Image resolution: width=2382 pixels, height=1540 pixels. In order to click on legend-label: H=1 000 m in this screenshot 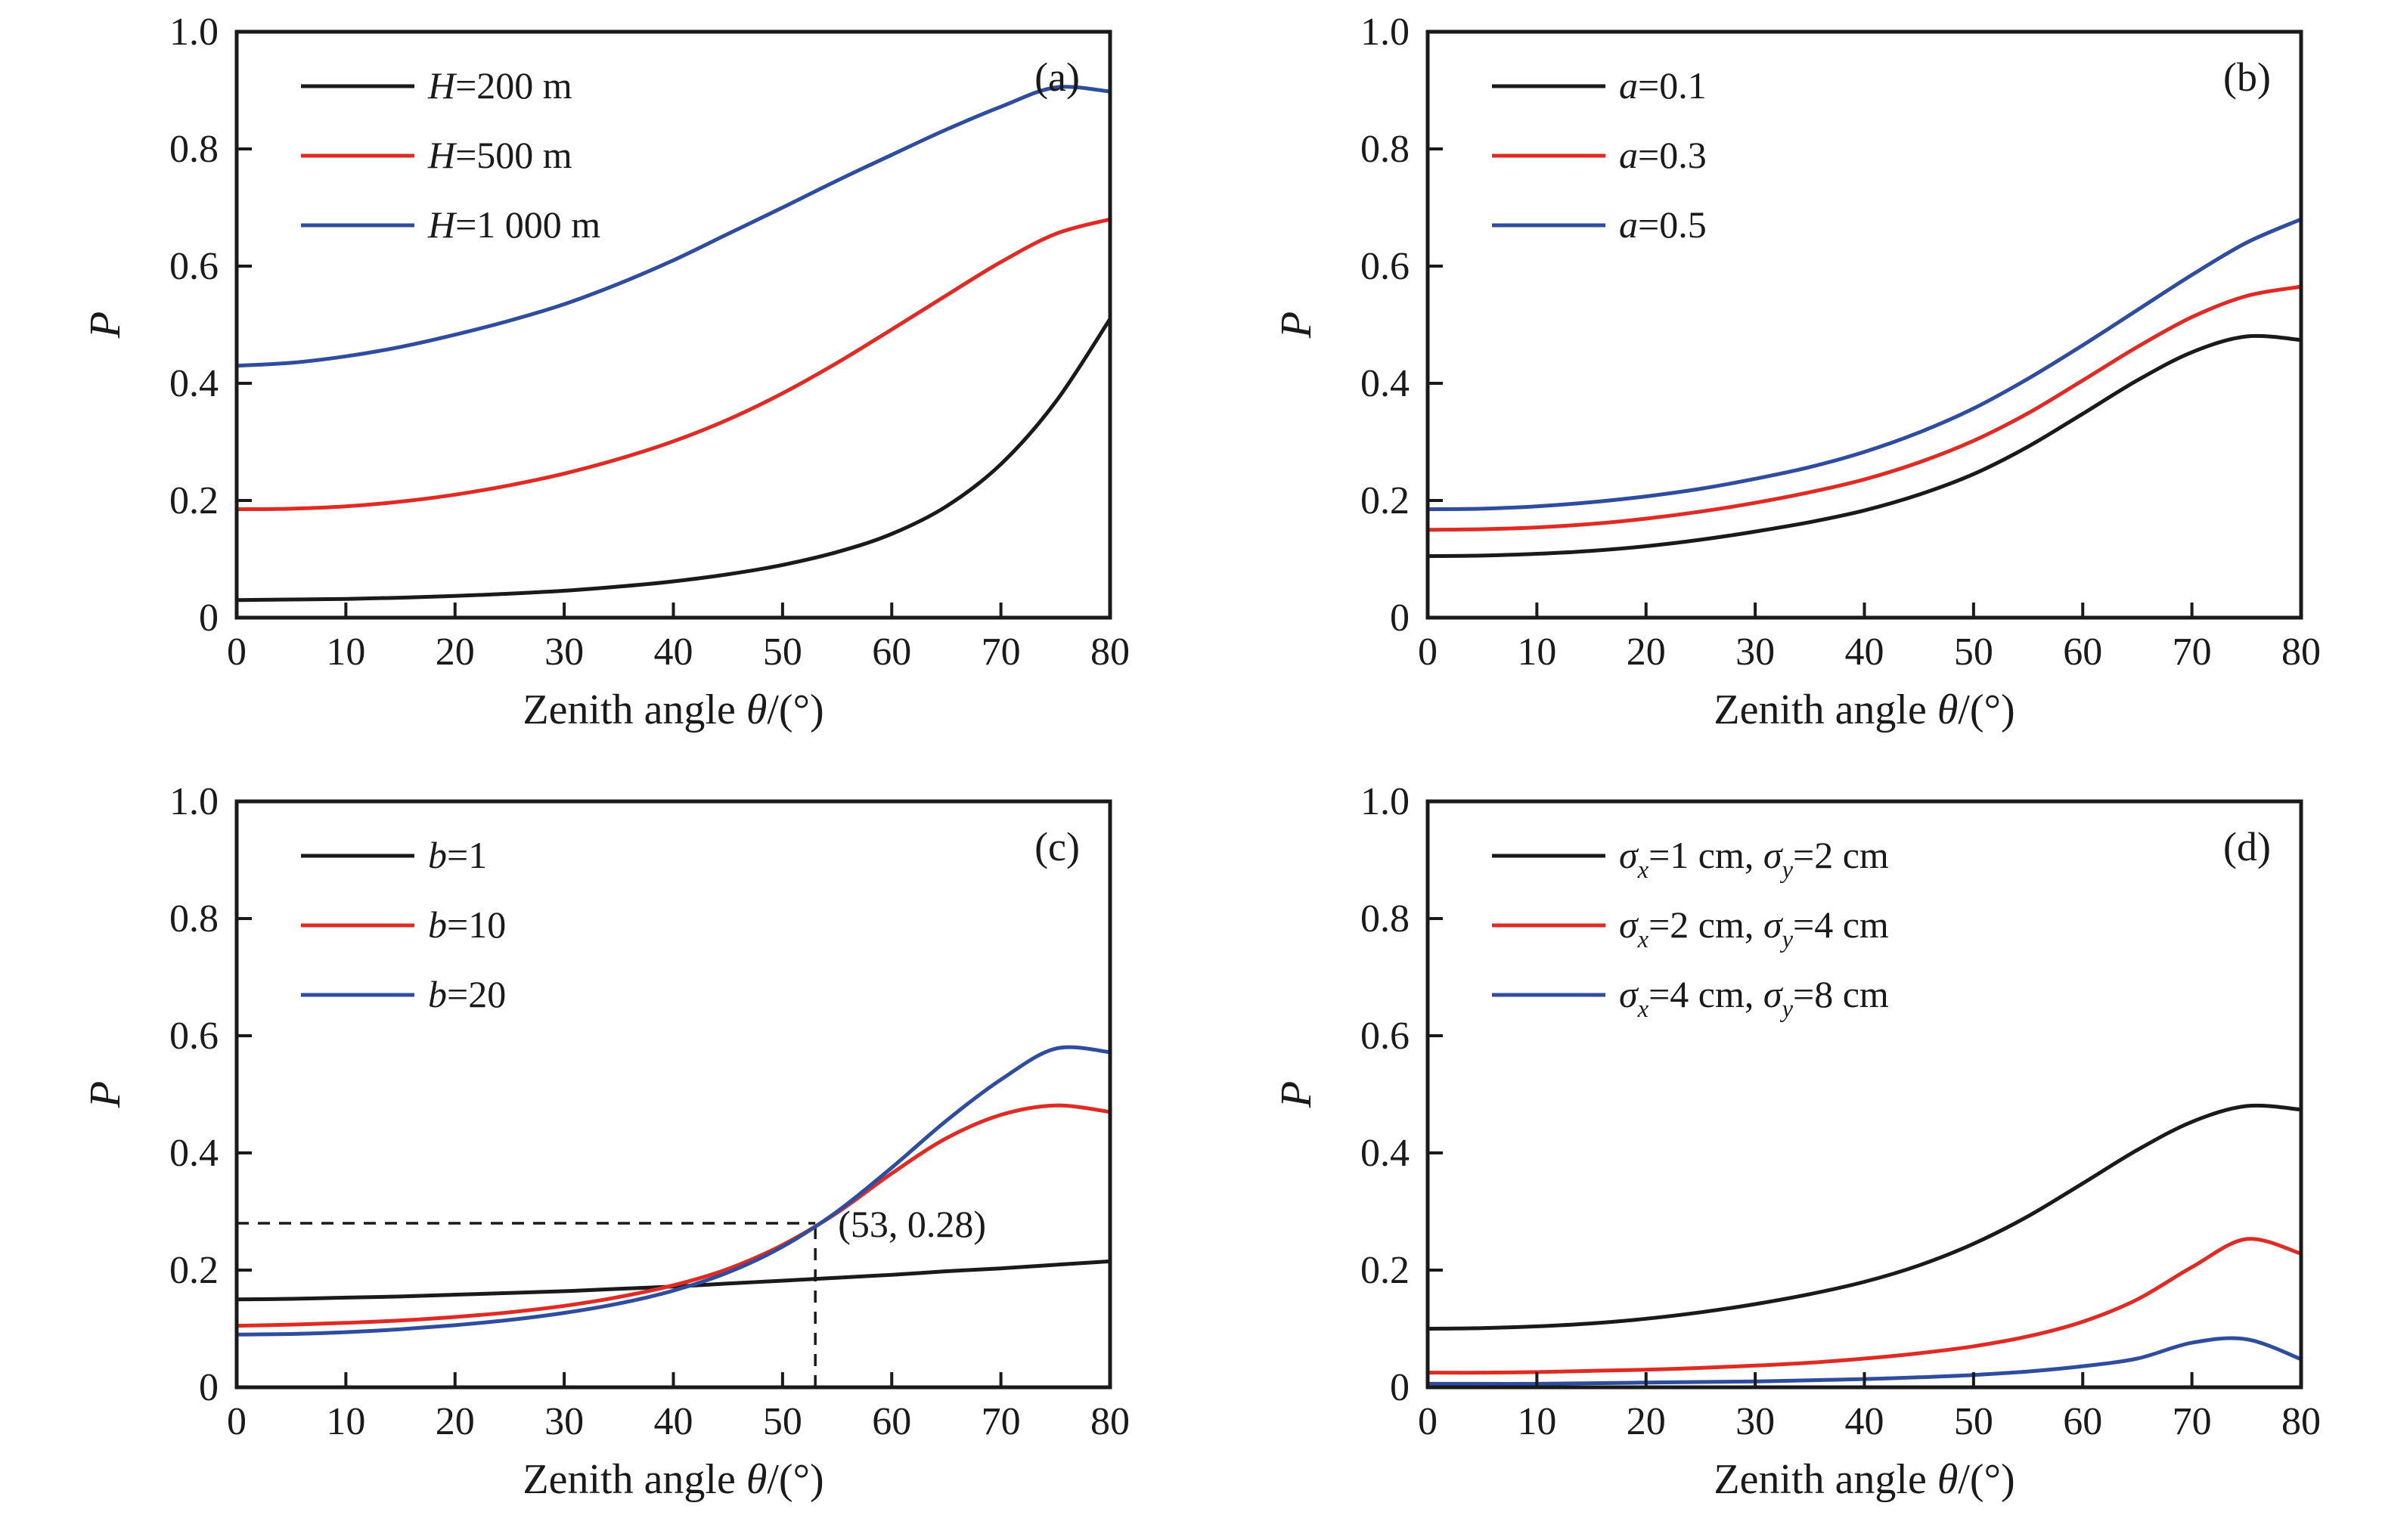, I will do `click(513, 224)`.